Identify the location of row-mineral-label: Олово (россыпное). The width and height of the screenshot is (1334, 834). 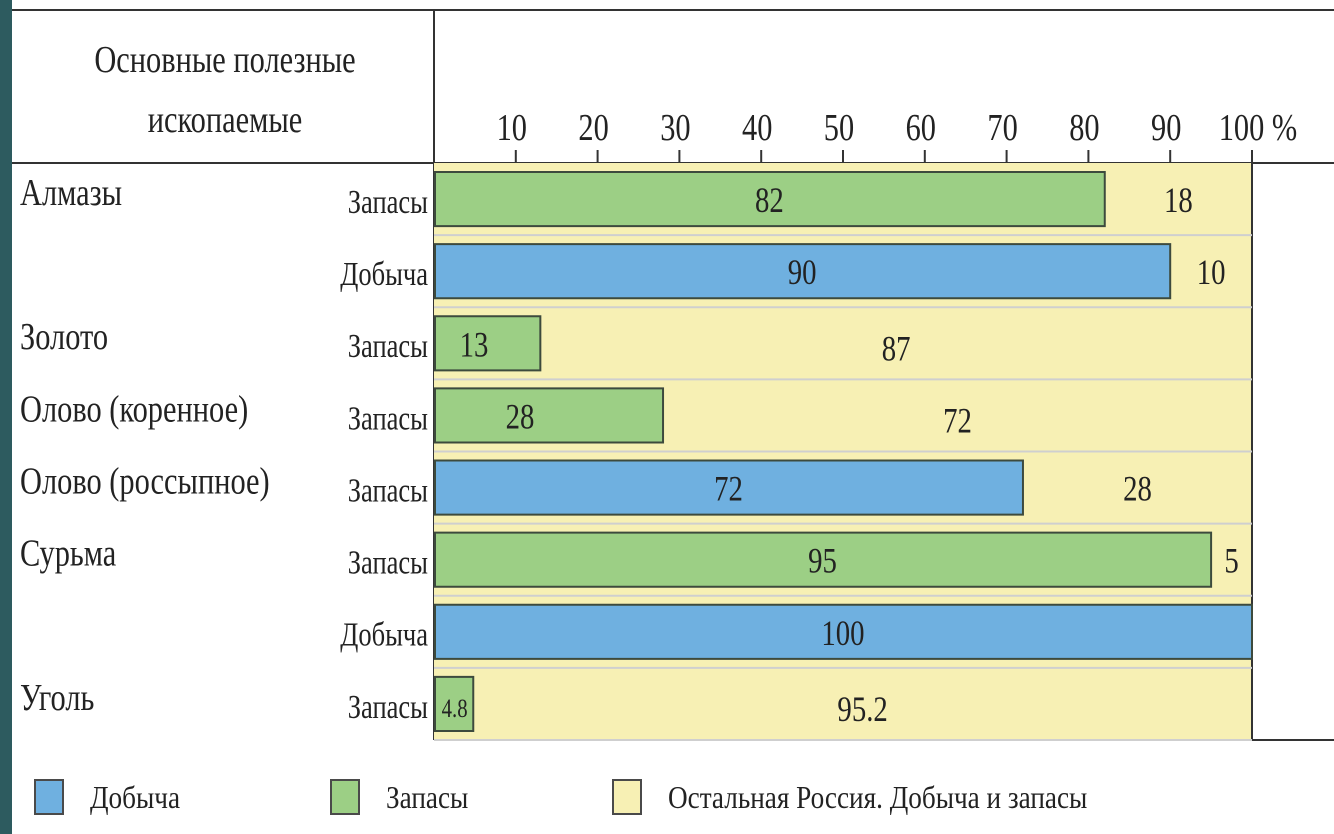
(145, 481).